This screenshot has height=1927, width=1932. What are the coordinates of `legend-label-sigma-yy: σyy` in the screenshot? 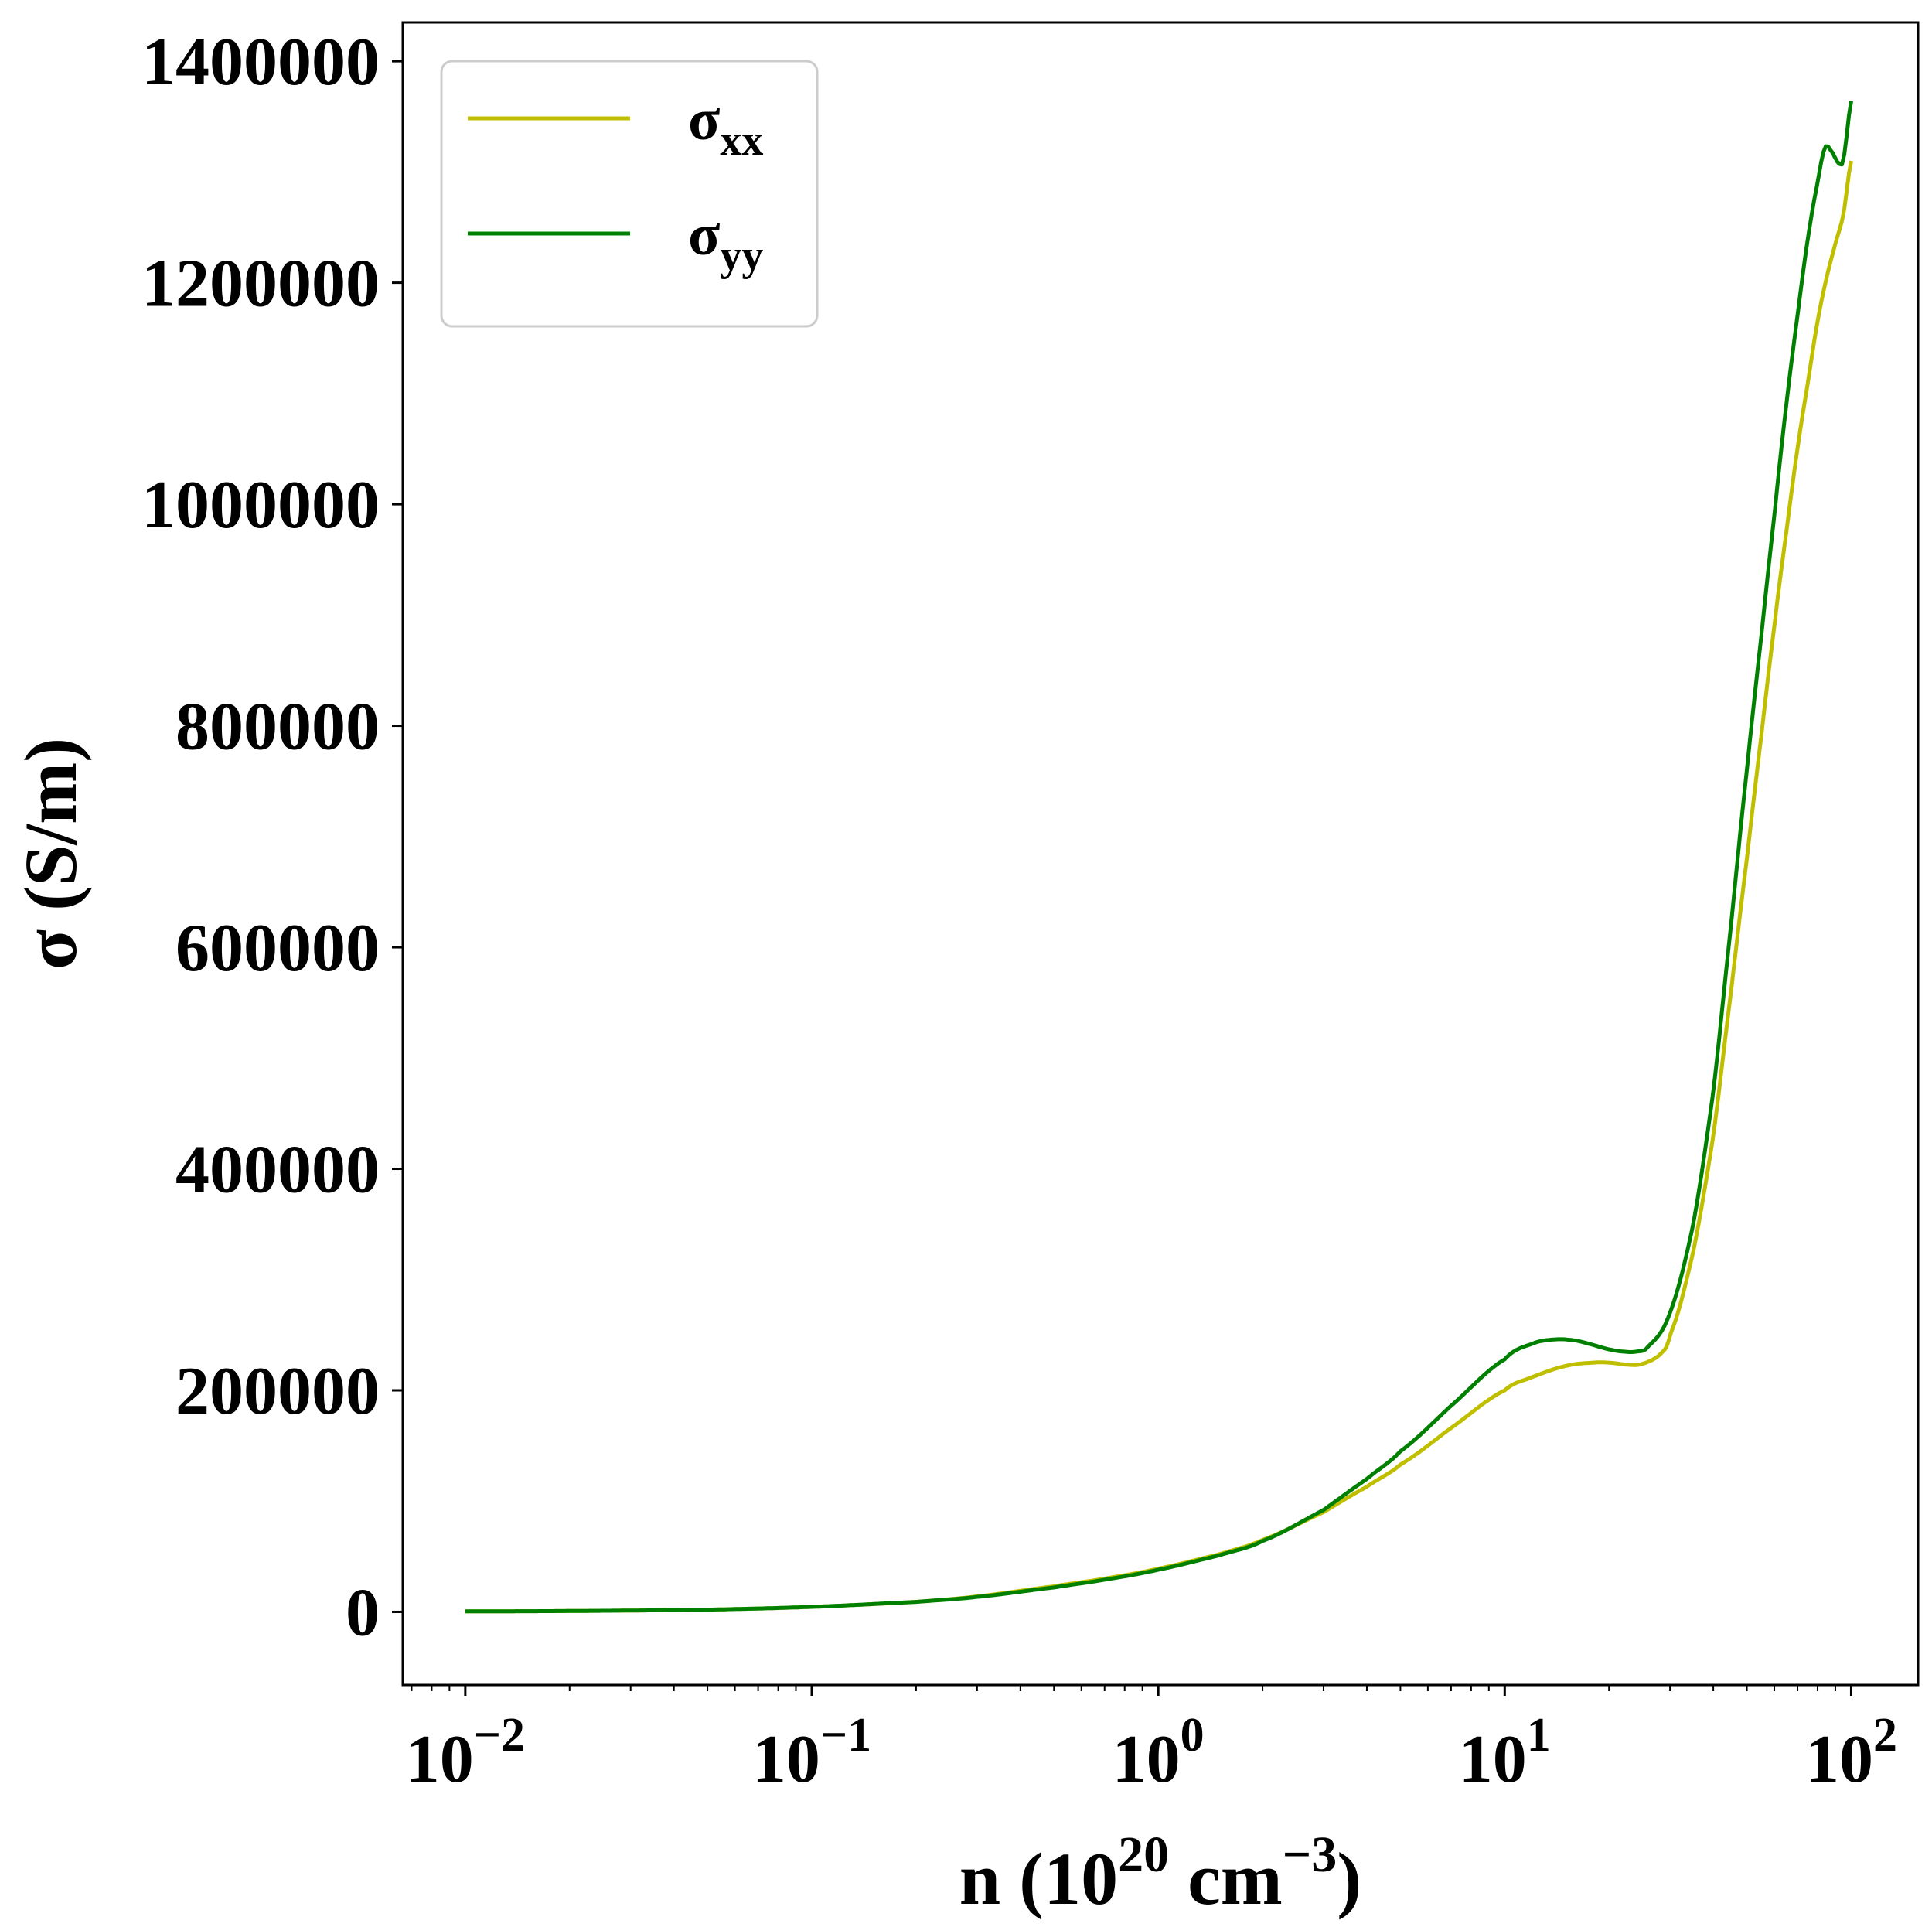 It's located at (725, 241).